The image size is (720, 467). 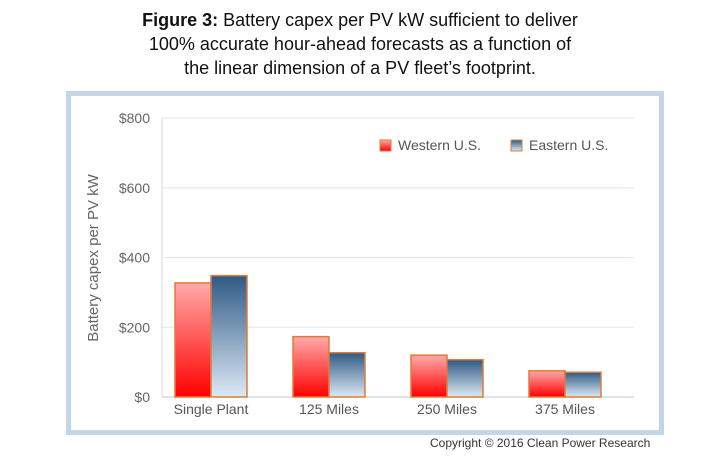 I want to click on y-tick-label: $800, so click(x=134, y=118).